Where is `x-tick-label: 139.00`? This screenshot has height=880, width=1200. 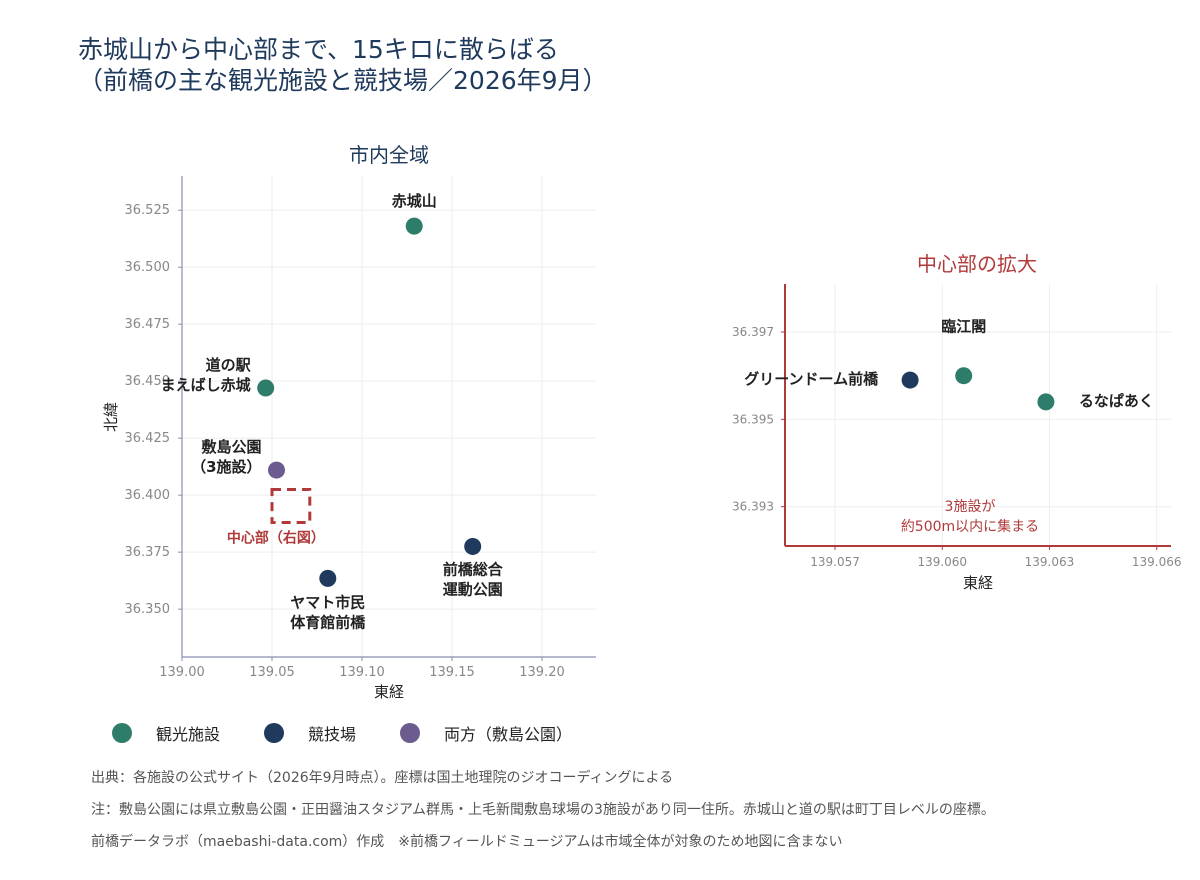 x-tick-label: 139.00 is located at coordinates (182, 672).